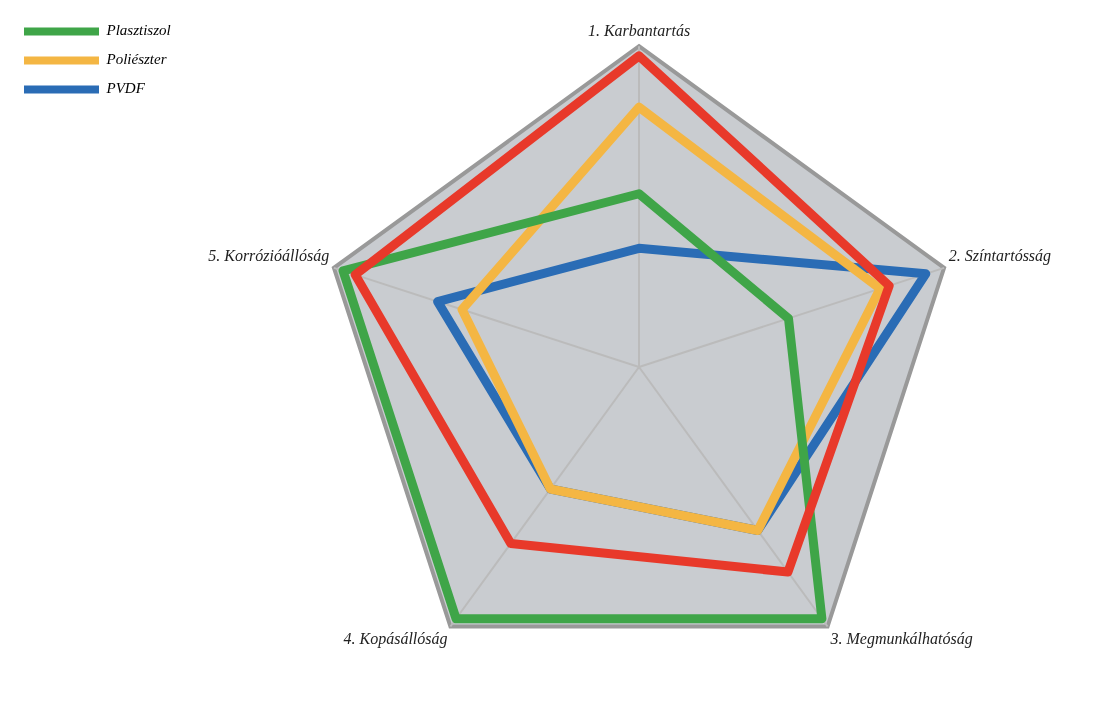 The image size is (1108, 711). Describe the element at coordinates (1000, 255) in the screenshot. I see `spoke-label: 2. Színtartósság` at that location.